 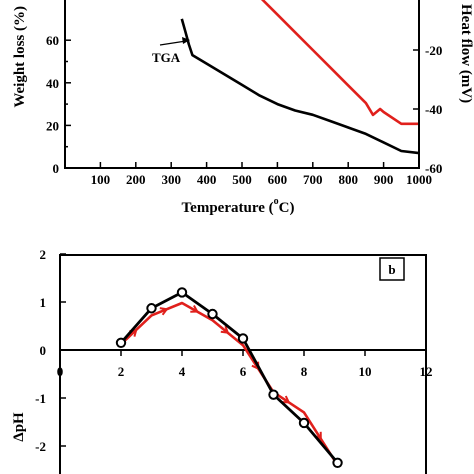 What do you see at coordinates (52, 40) in the screenshot?
I see `panel-a-y-tick-label: 60` at bounding box center [52, 40].